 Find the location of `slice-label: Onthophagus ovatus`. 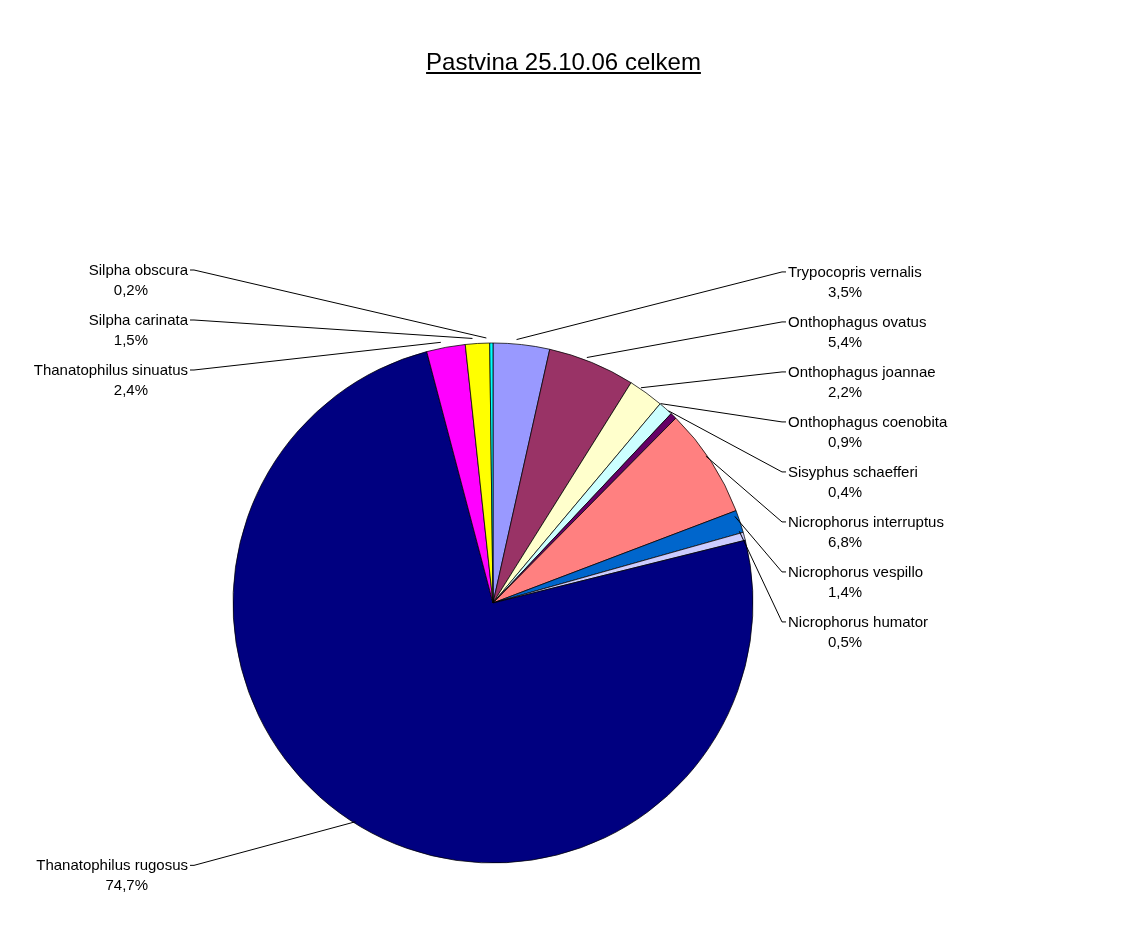

slice-label: Onthophagus ovatus is located at coordinates (857, 321).